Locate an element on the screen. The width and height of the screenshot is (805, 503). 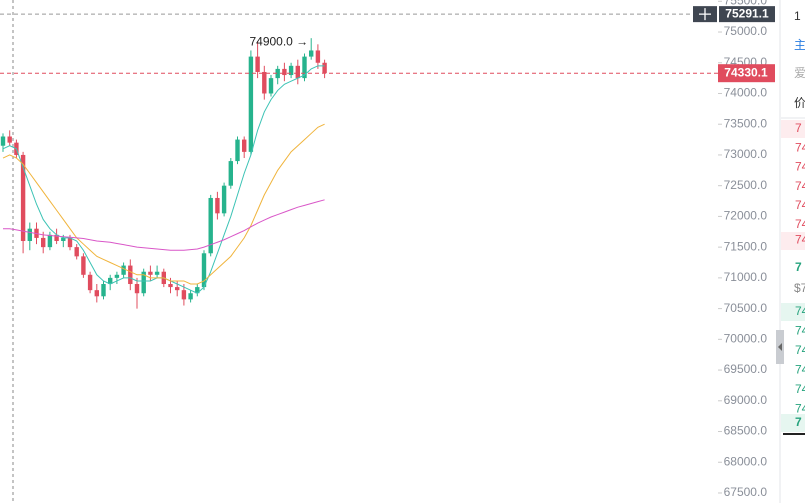
last-price-label: 74330.1 is located at coordinates (746, 72).